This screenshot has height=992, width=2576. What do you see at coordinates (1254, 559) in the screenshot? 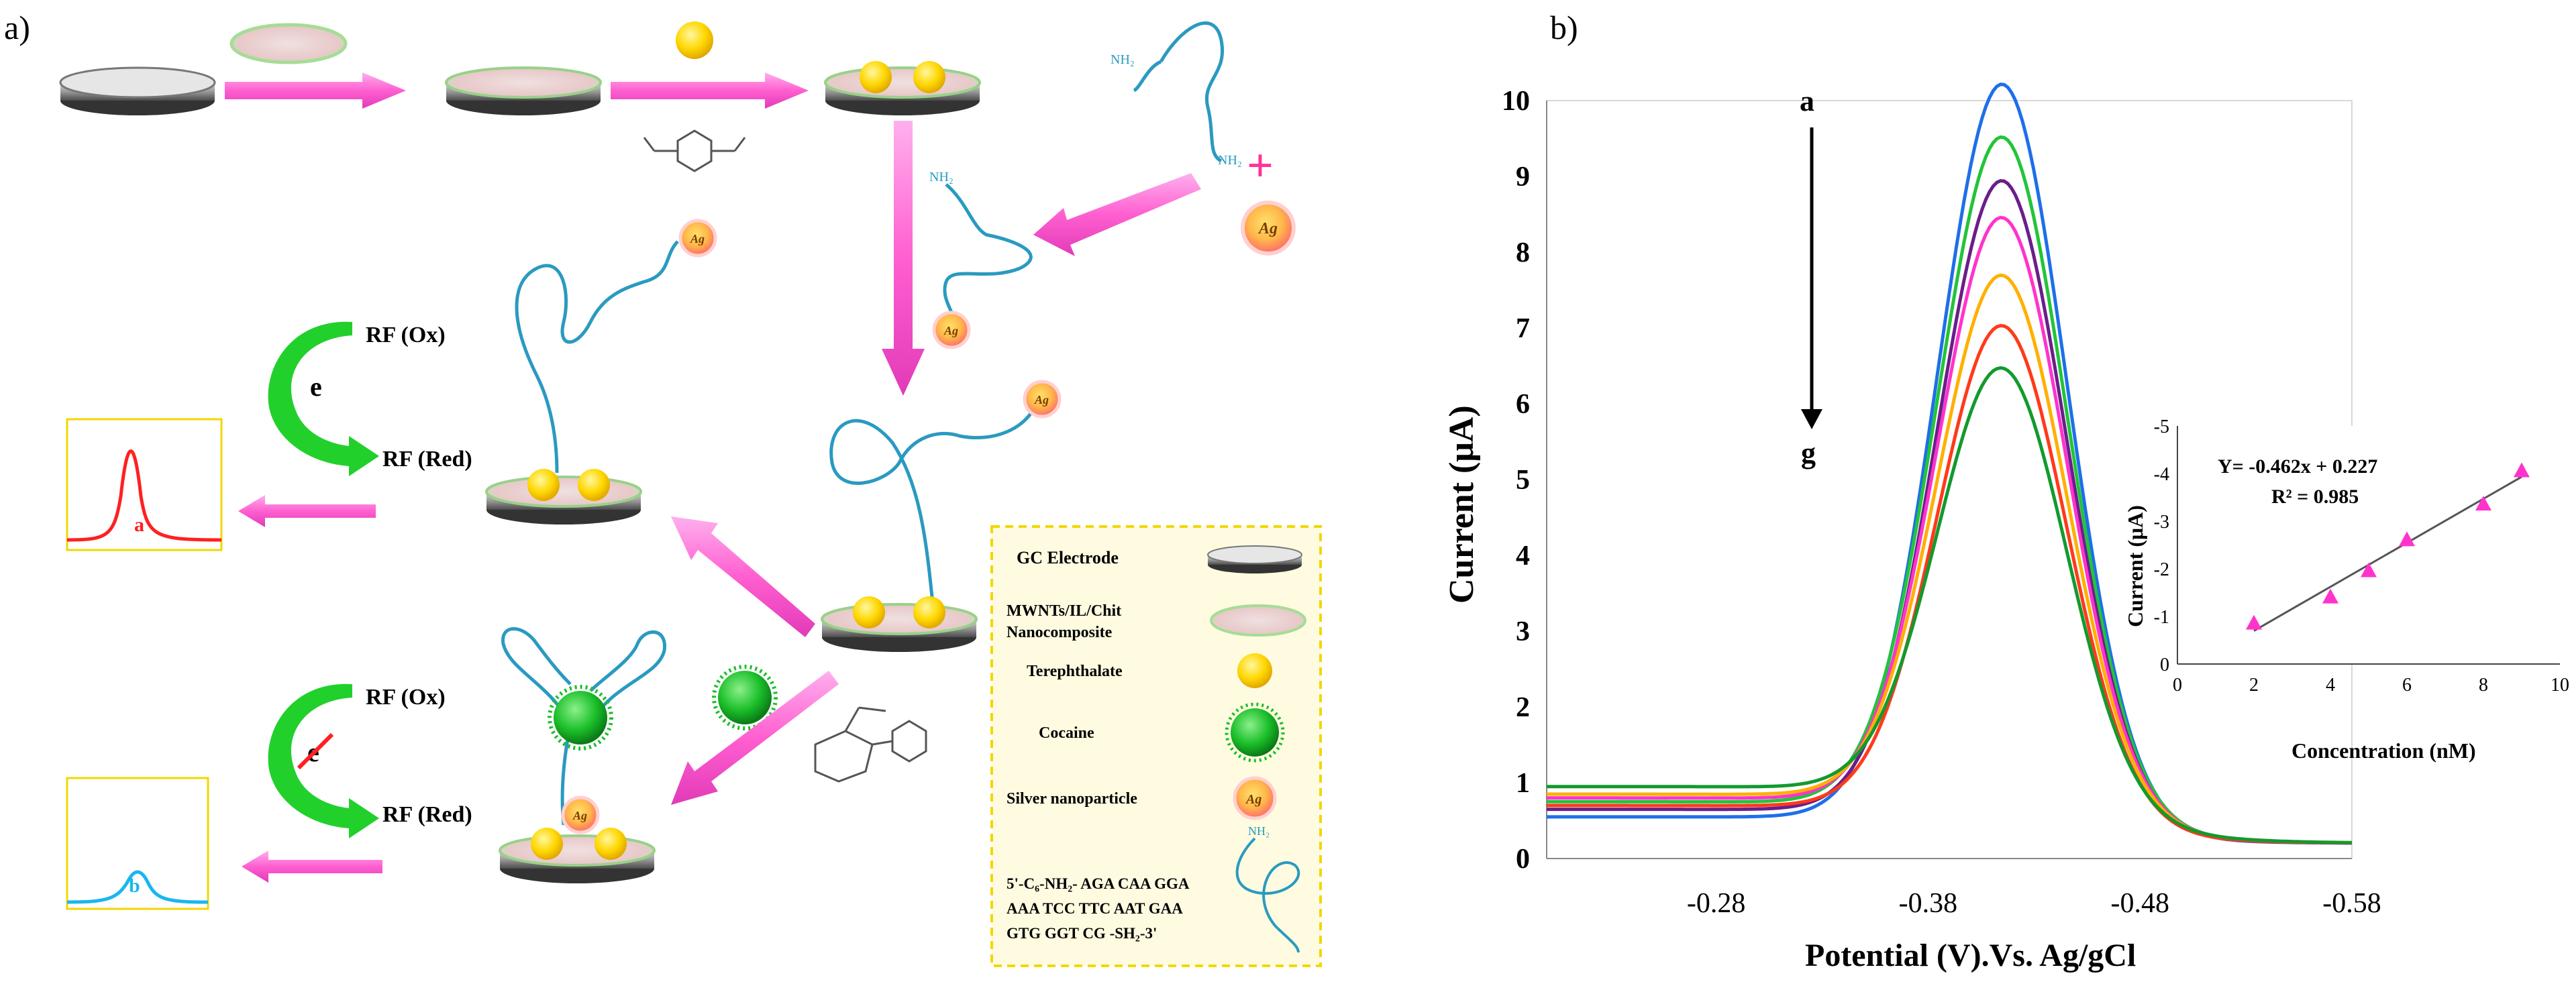
I see `legend-gc-icon` at bounding box center [1254, 559].